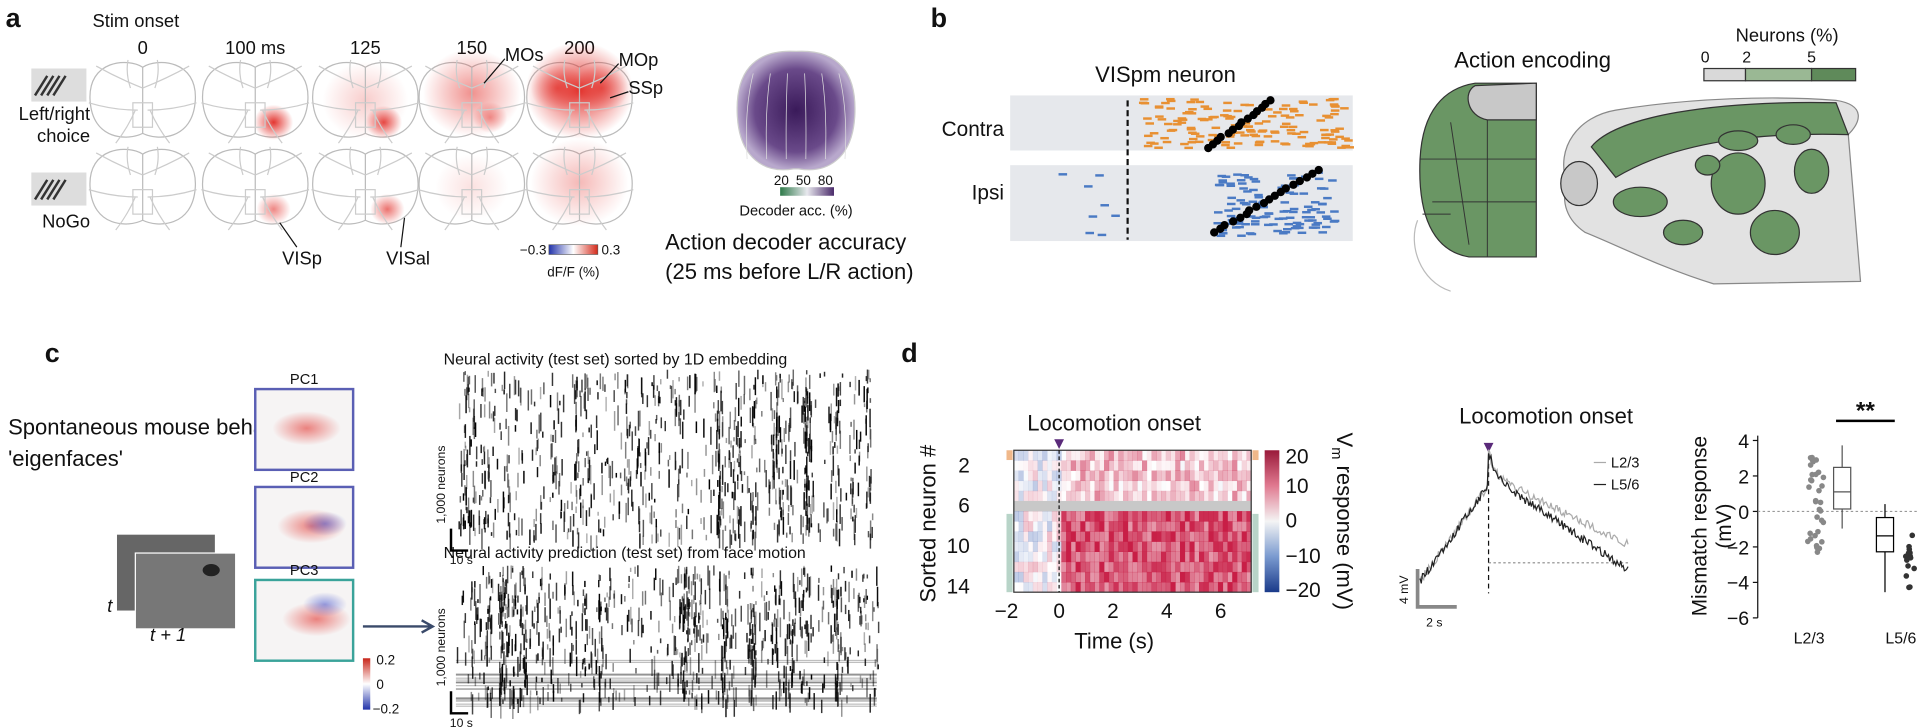 This screenshot has height=728, width=1920. What do you see at coordinates (939, 18) in the screenshot?
I see `panel-label: b` at bounding box center [939, 18].